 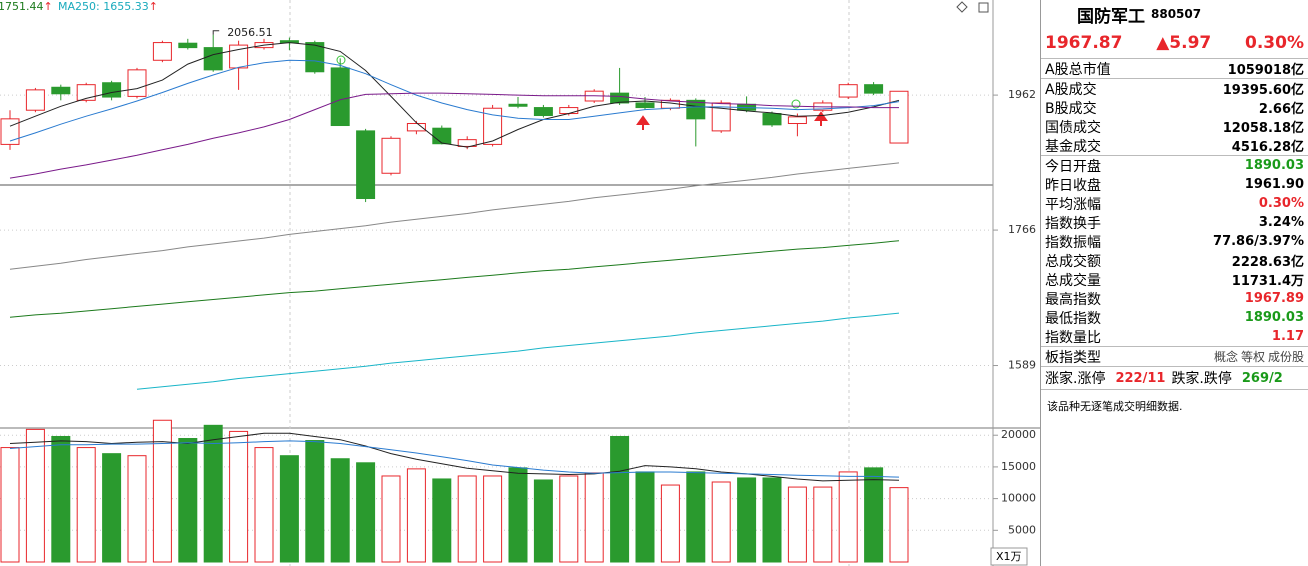 What do you see at coordinates (1073, 261) in the screenshot?
I see `row-label: 总成交额` at bounding box center [1073, 261].